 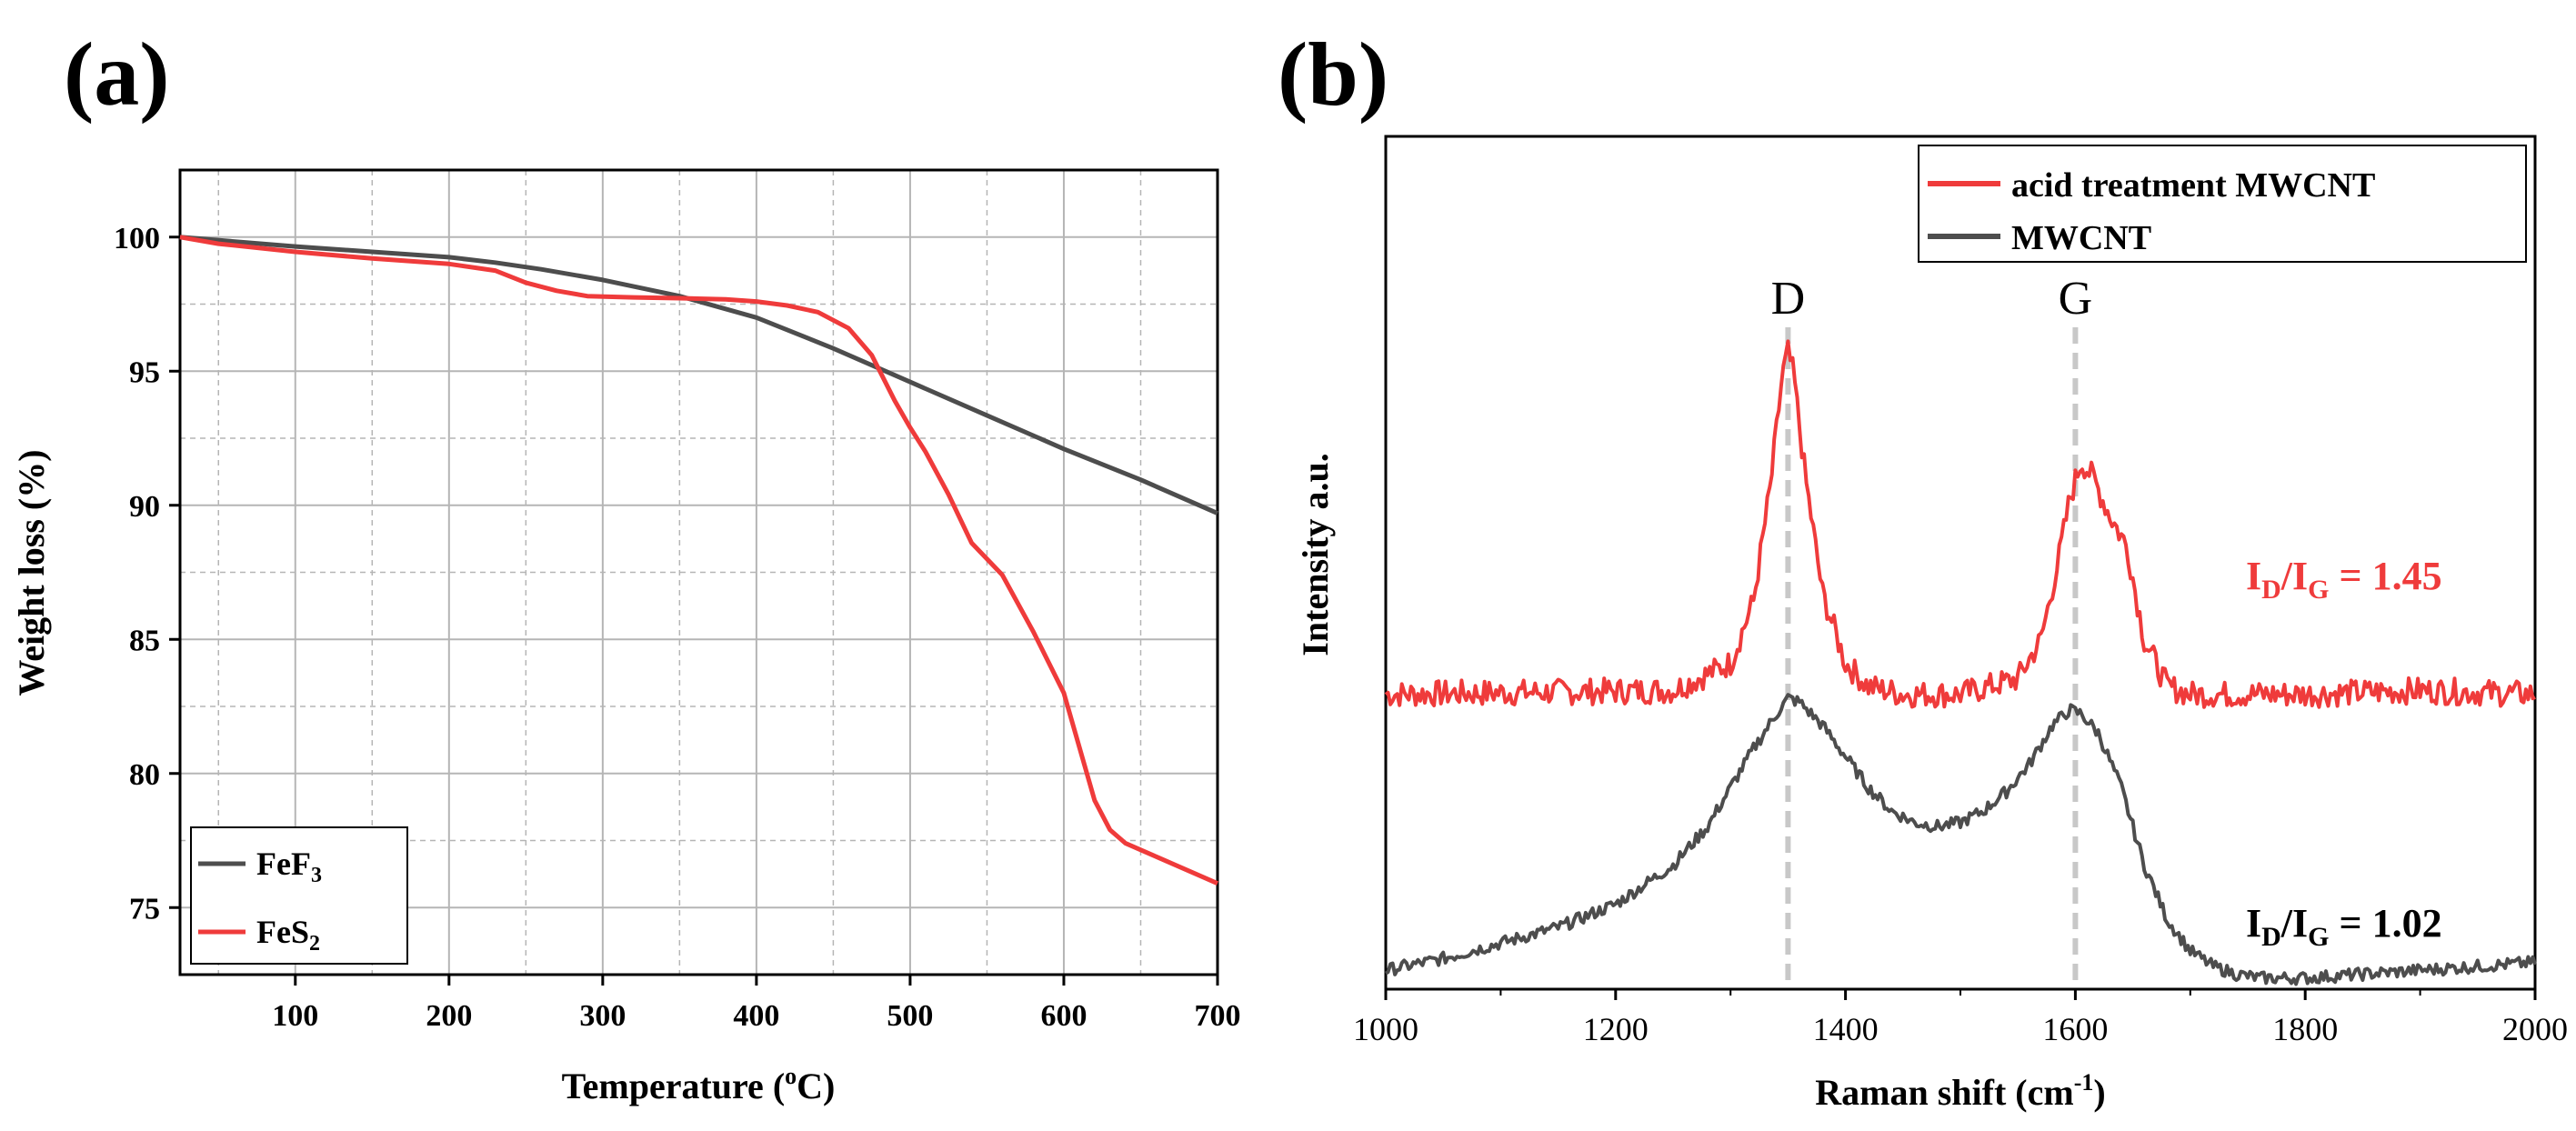 I want to click on raman-series-line-mwcnt, so click(x=1961, y=839).